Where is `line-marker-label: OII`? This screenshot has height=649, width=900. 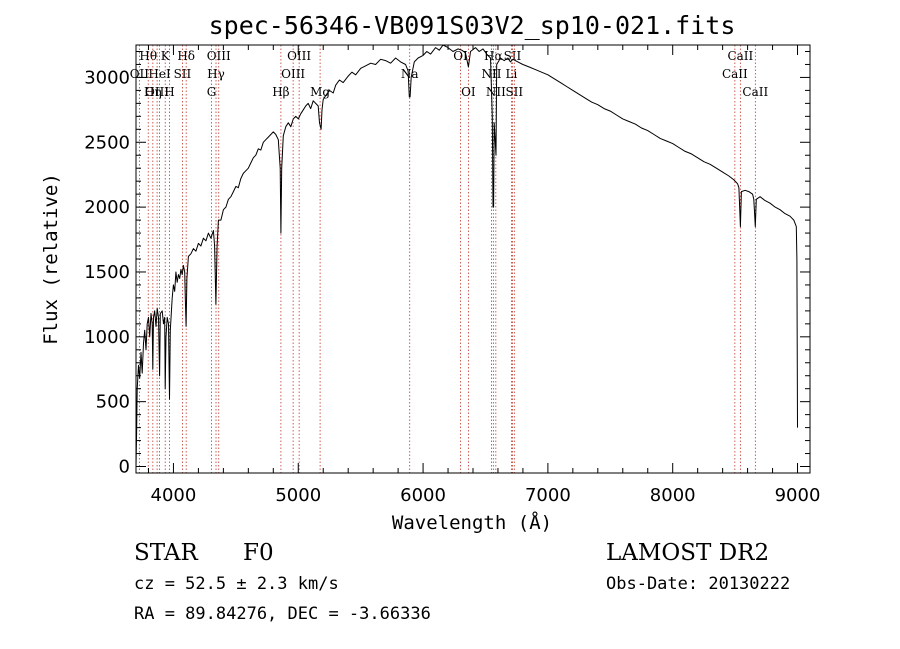 line-marker-label: OII is located at coordinates (140, 74).